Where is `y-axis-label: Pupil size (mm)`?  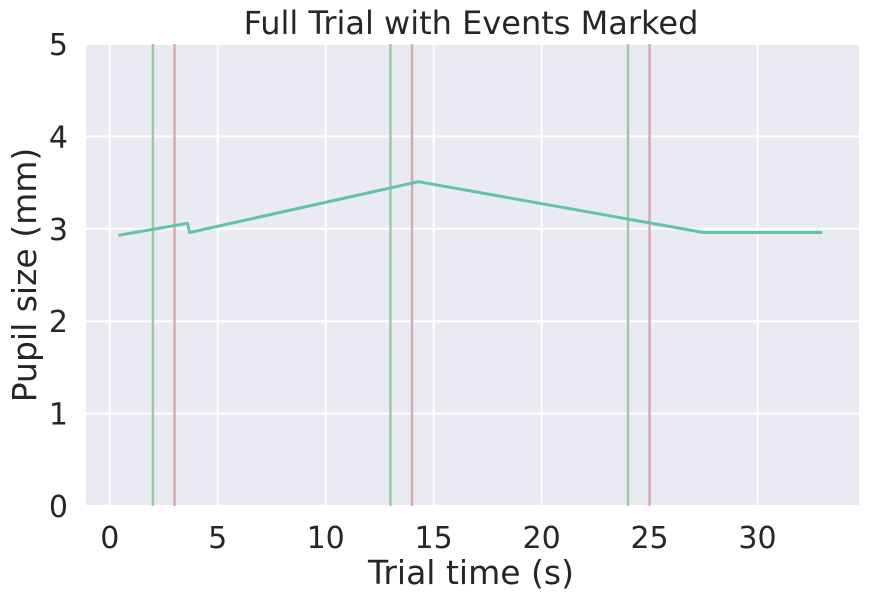 y-axis-label: Pupil size (mm) is located at coordinates (24, 275).